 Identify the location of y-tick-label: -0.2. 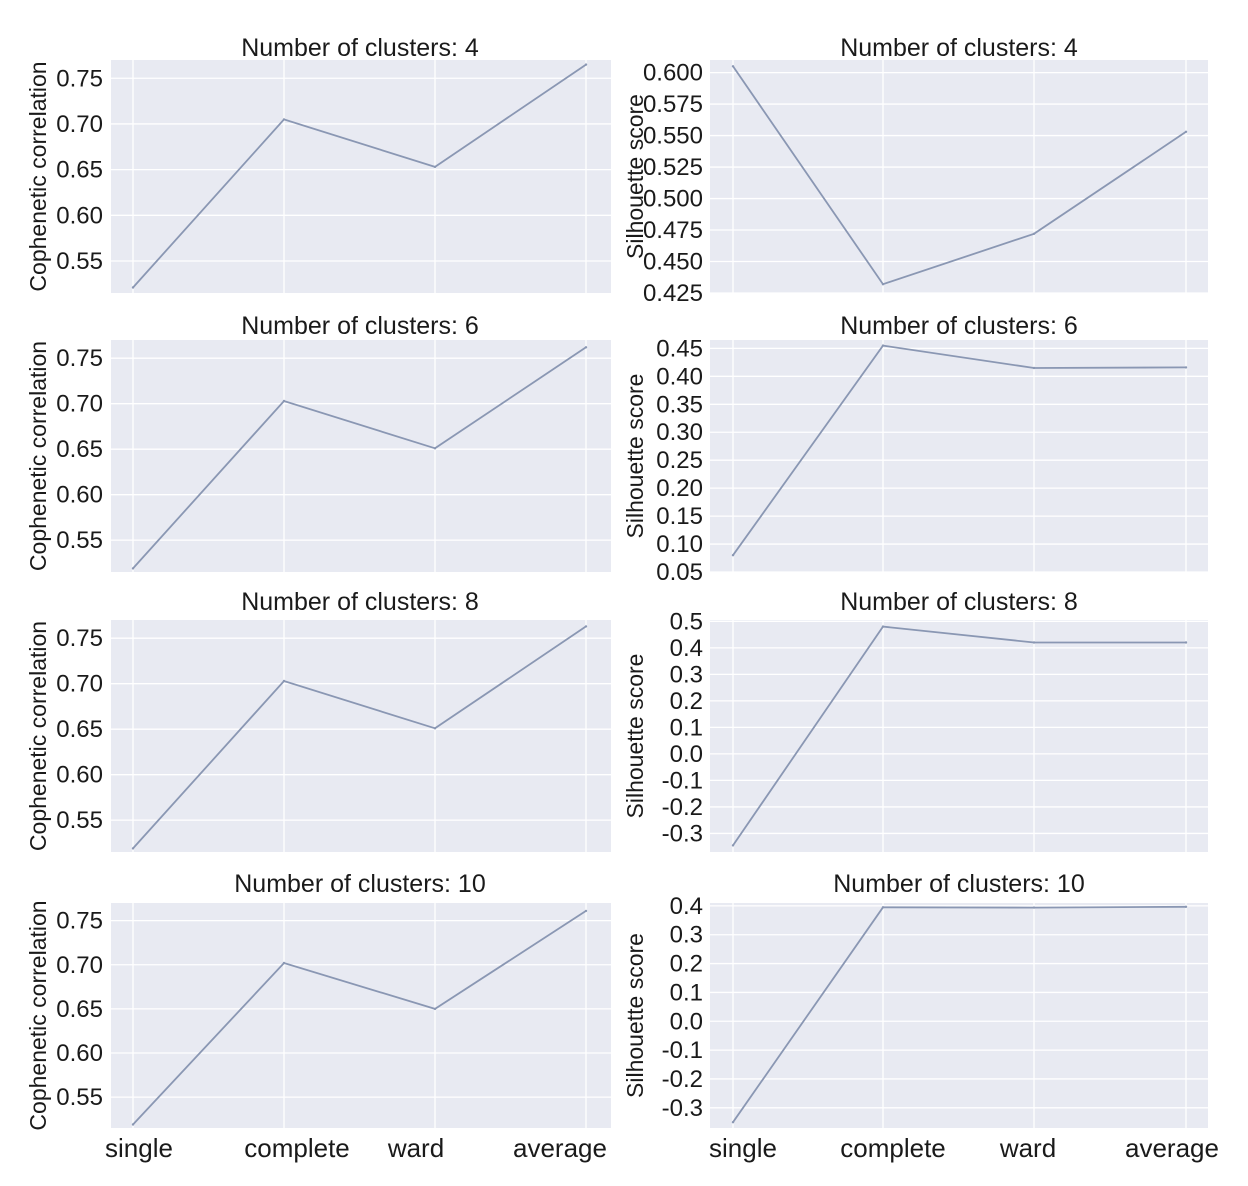
(682, 807).